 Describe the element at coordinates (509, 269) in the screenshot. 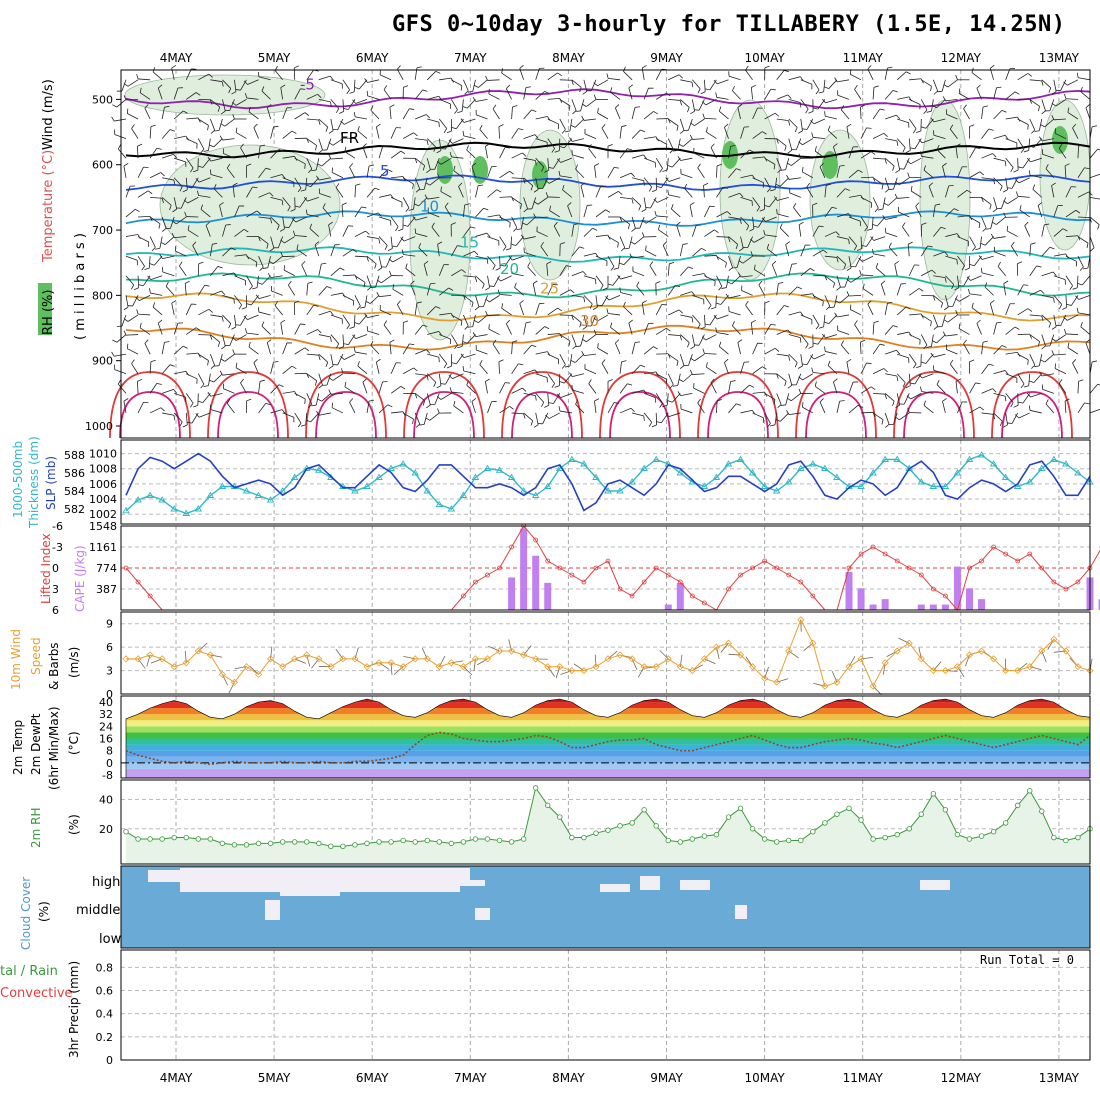

I see `contour-label: 20` at that location.